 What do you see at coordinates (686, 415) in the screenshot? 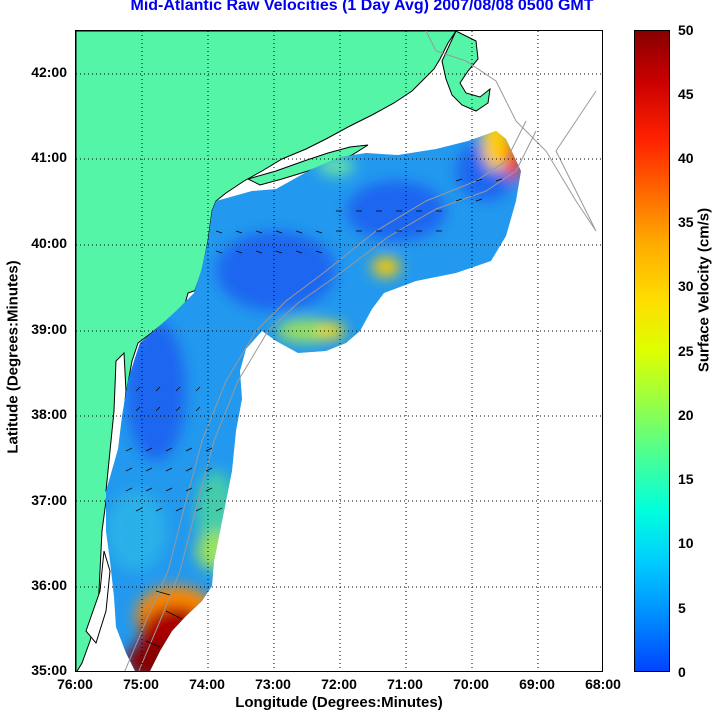
I see `colorbar-tick-label: 20` at bounding box center [686, 415].